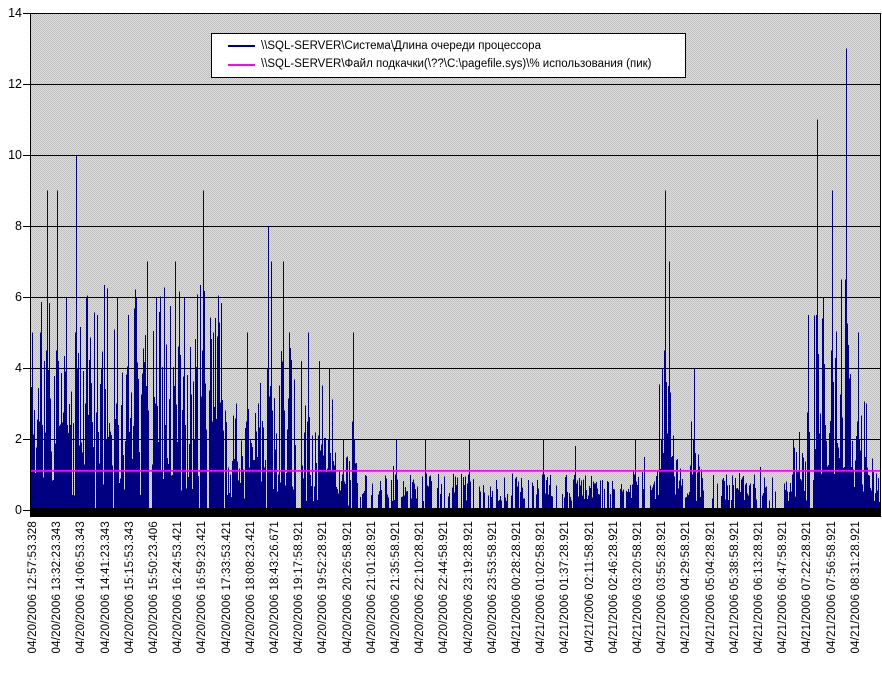  Describe the element at coordinates (18, 439) in the screenshot. I see `y-axis-label: 2` at that location.